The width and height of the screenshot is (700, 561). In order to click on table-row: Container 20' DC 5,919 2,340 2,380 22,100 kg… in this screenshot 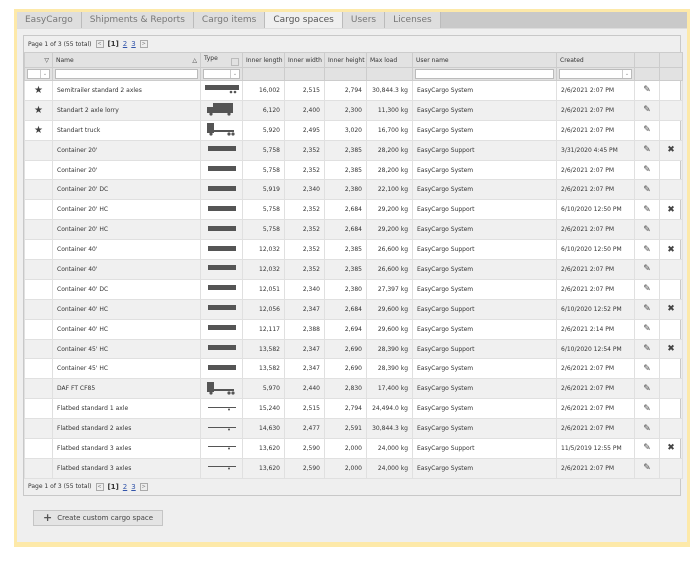, I will do `click(353, 190)`.